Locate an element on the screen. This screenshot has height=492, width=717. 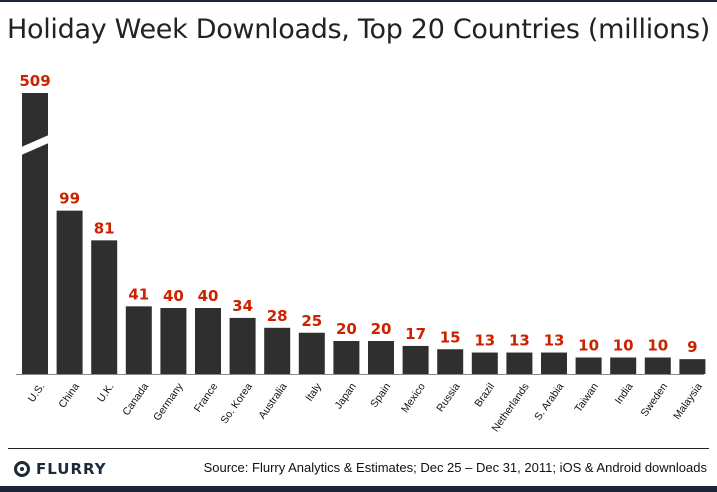
bar-canada is located at coordinates (138, 340).